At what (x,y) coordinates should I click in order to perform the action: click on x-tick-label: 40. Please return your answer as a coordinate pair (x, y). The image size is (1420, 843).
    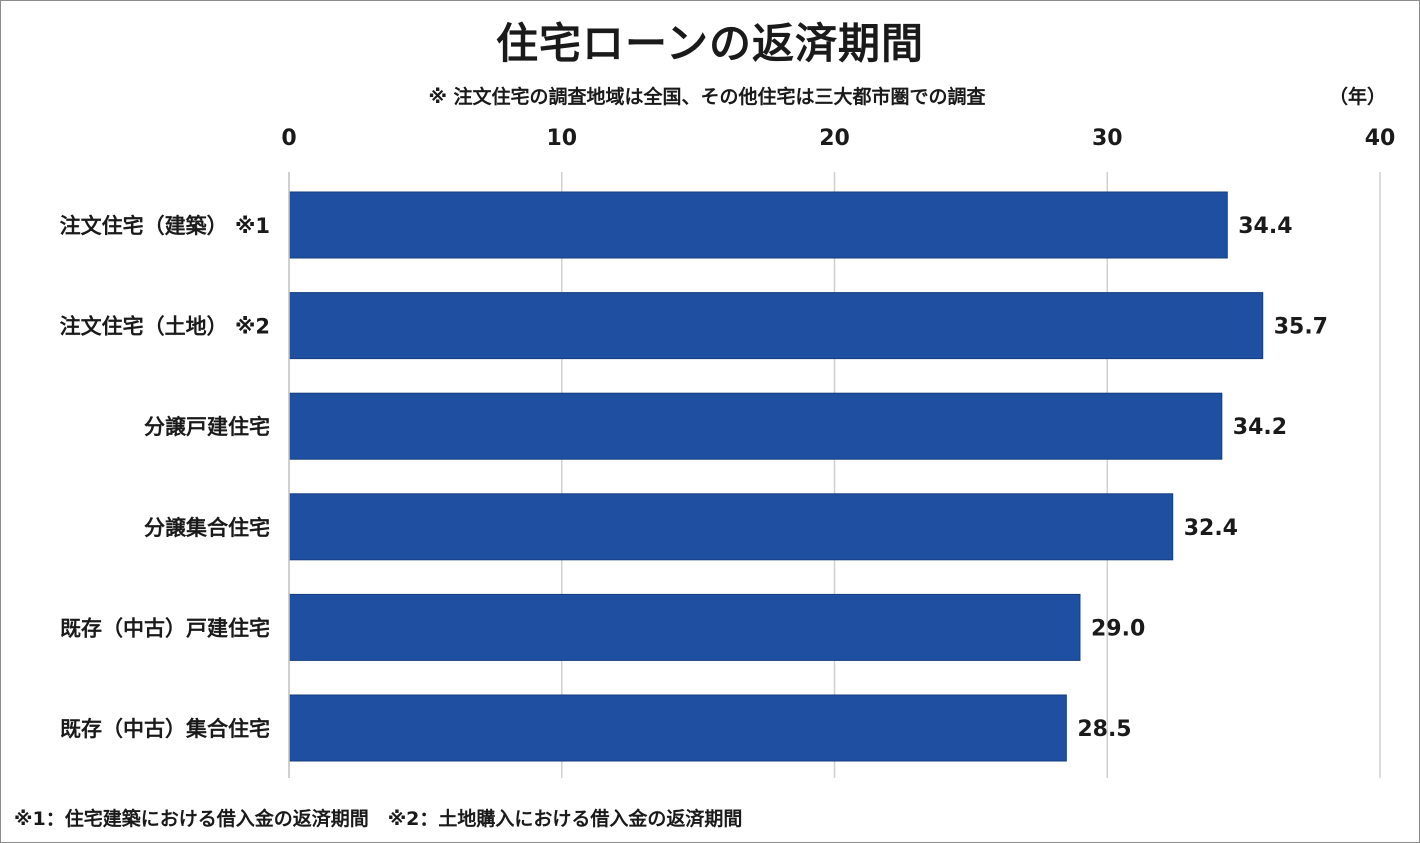
    Looking at the image, I should click on (1380, 138).